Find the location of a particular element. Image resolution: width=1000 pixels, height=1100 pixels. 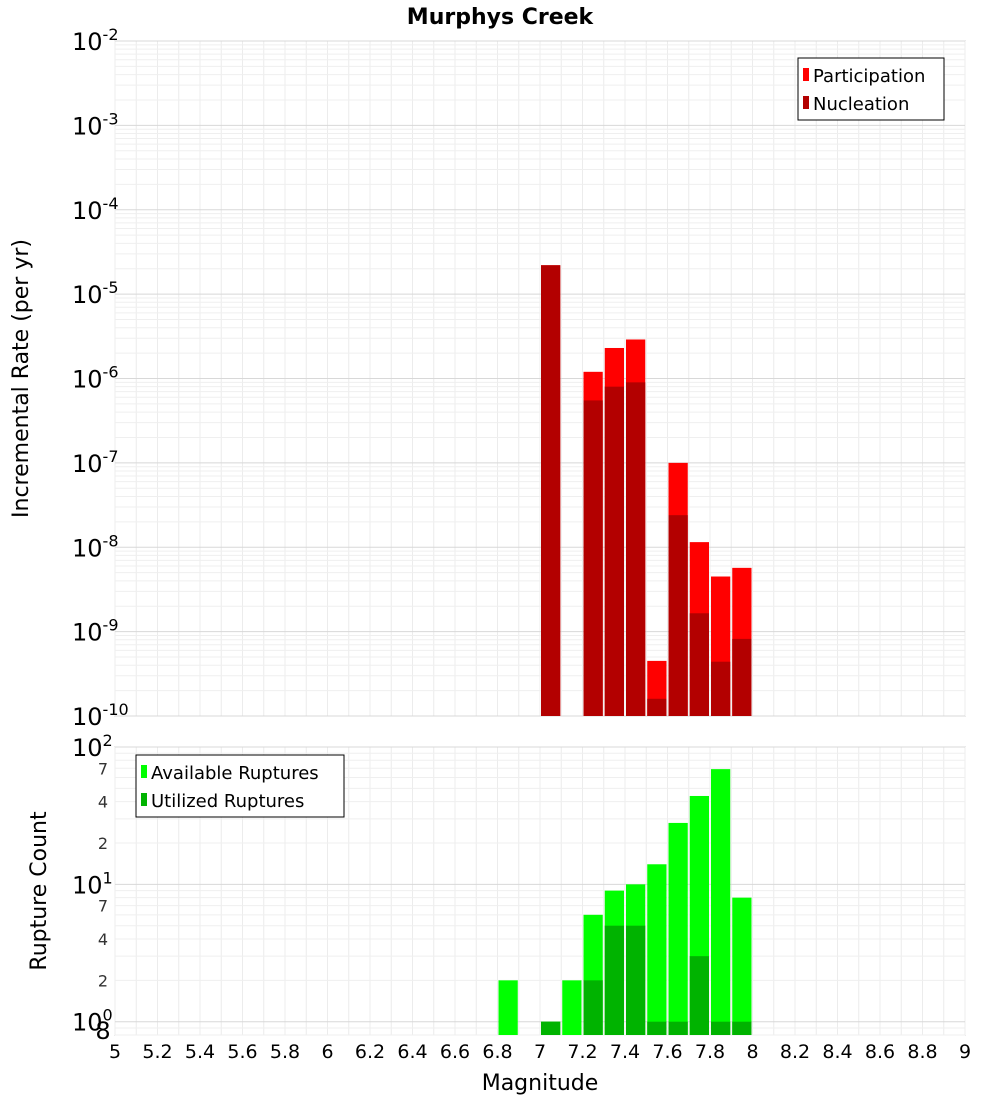

x-tick-label: 5 is located at coordinates (115, 1052).